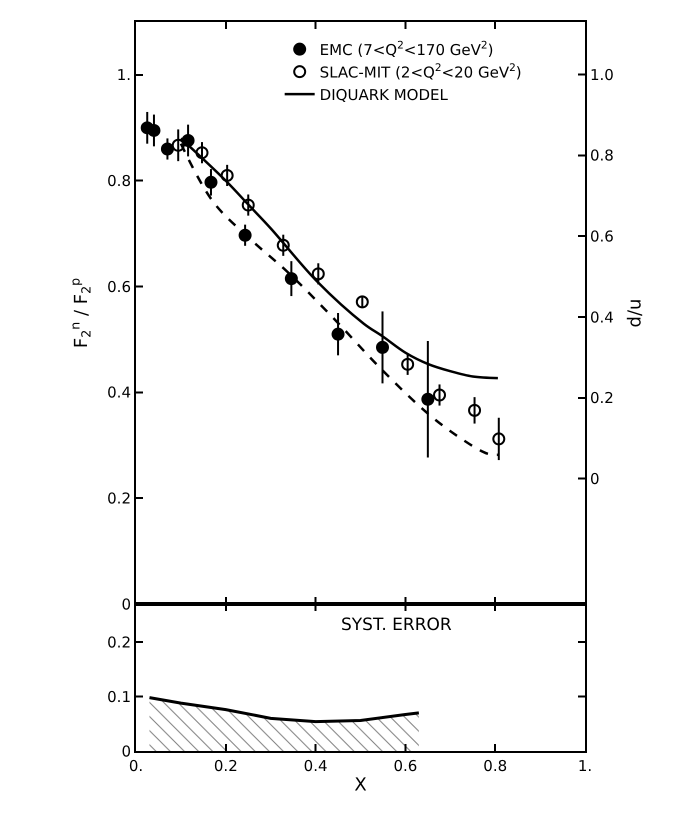  What do you see at coordinates (595, 479) in the screenshot?
I see `y2-tick-label: 0` at bounding box center [595, 479].